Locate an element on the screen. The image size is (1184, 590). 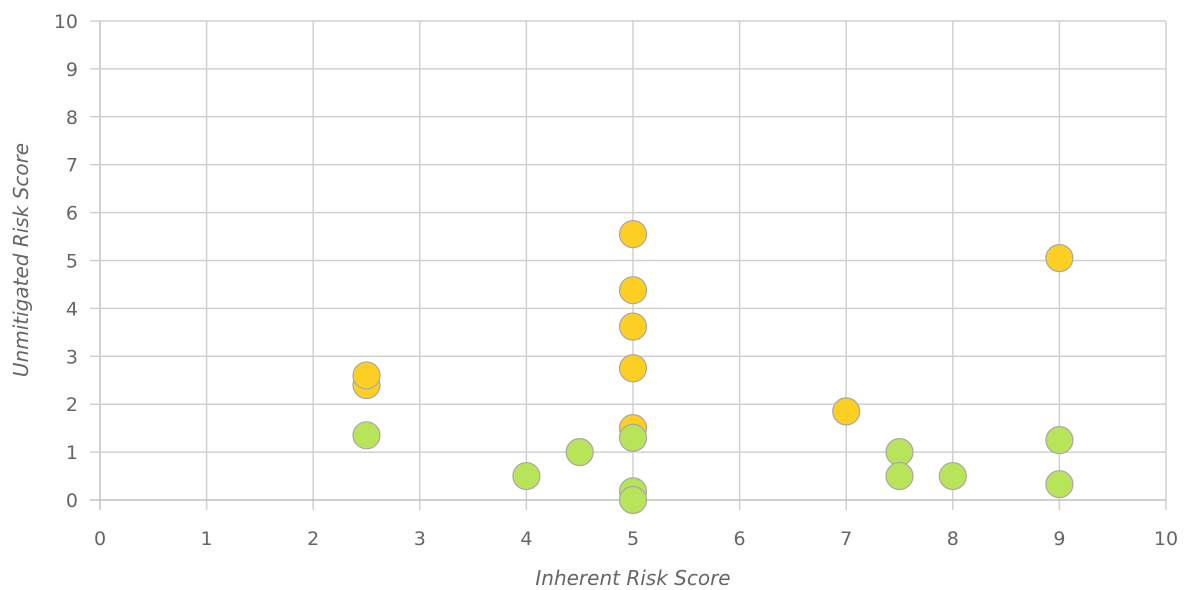
y-tick-label: 9 is located at coordinates (72, 70).